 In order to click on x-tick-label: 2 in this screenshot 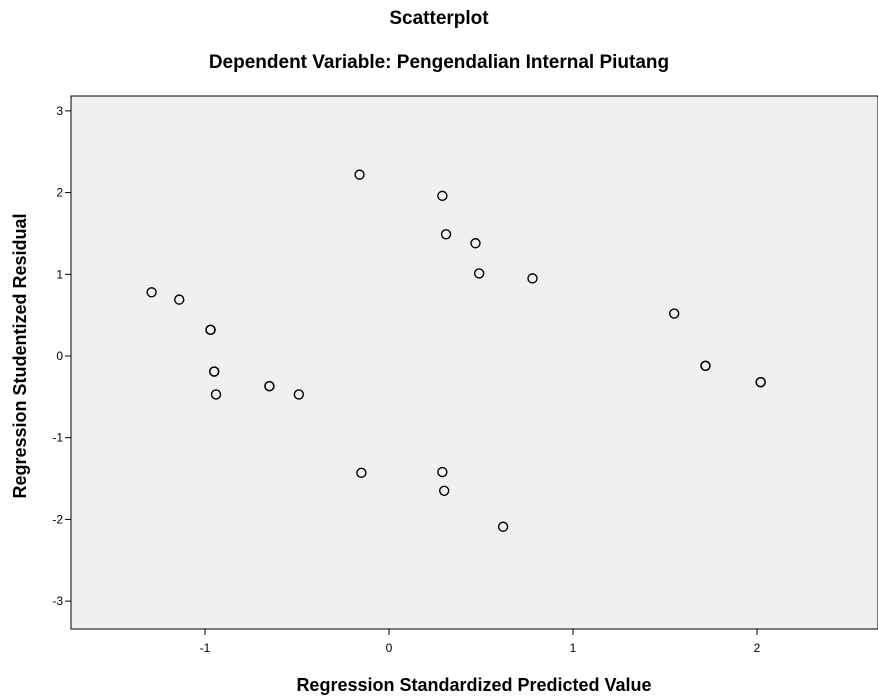, I will do `click(757, 648)`.